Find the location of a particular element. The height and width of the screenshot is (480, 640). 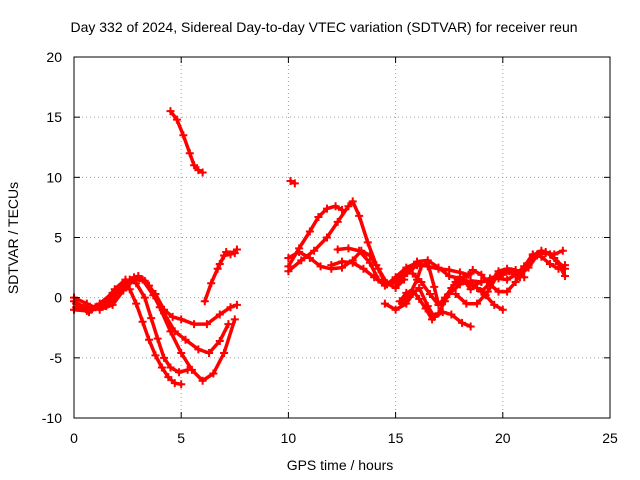

x-axis-label: GPS time / hours is located at coordinates (340, 465).